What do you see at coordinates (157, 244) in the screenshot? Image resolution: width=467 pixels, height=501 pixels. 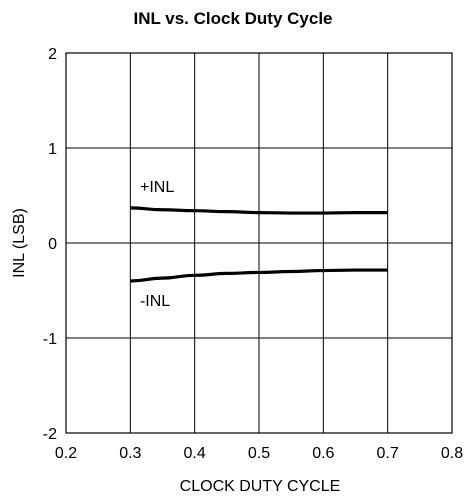 I see `series-annotations: +INL -INL` at bounding box center [157, 244].